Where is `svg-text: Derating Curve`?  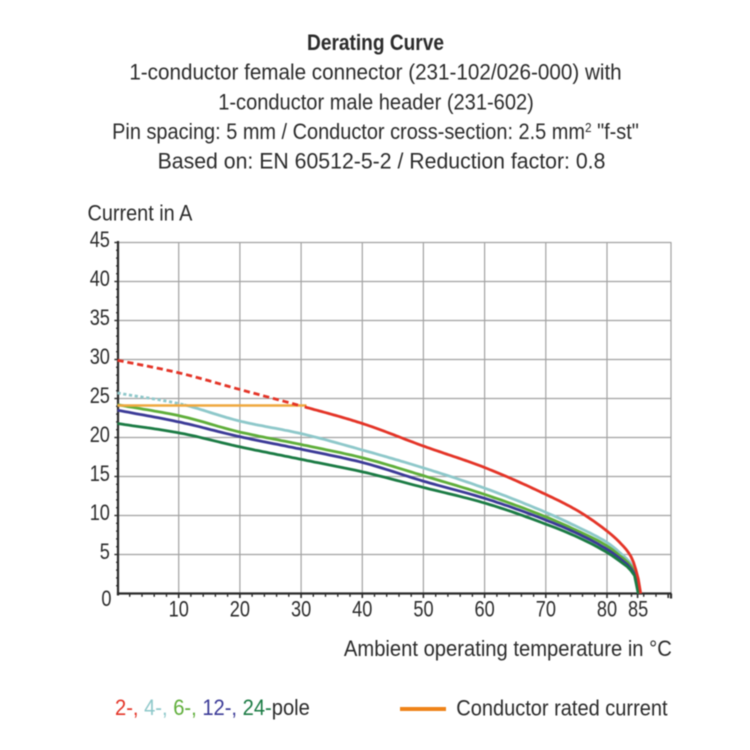
svg-text: Derating Curve is located at coordinates (375, 43).